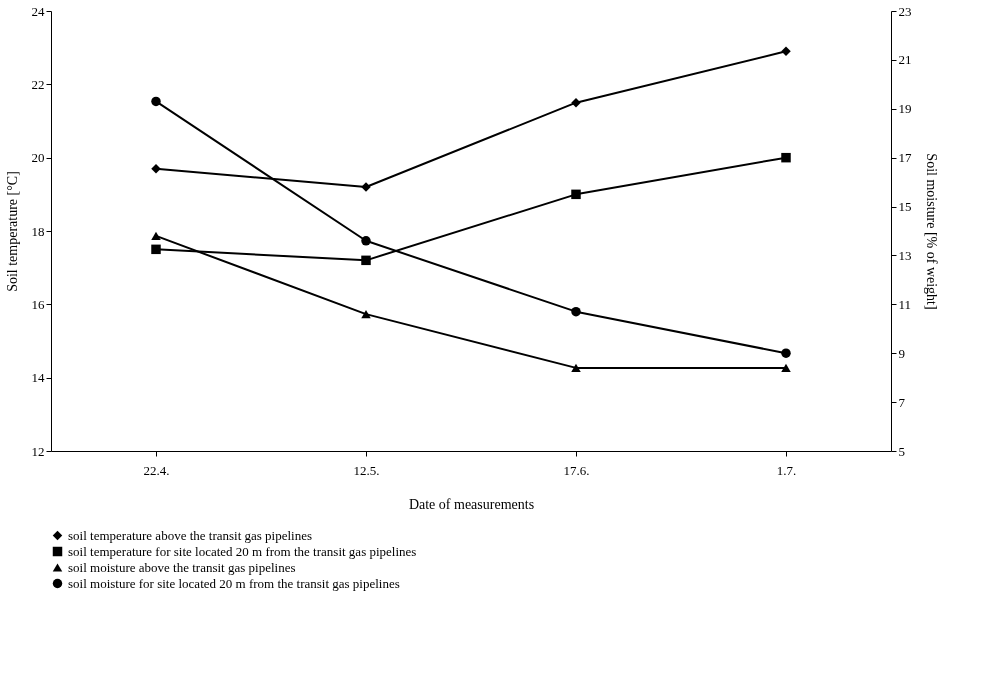 The image size is (1002, 700). What do you see at coordinates (905, 207) in the screenshot?
I see `y2-tick-label: 15` at bounding box center [905, 207].